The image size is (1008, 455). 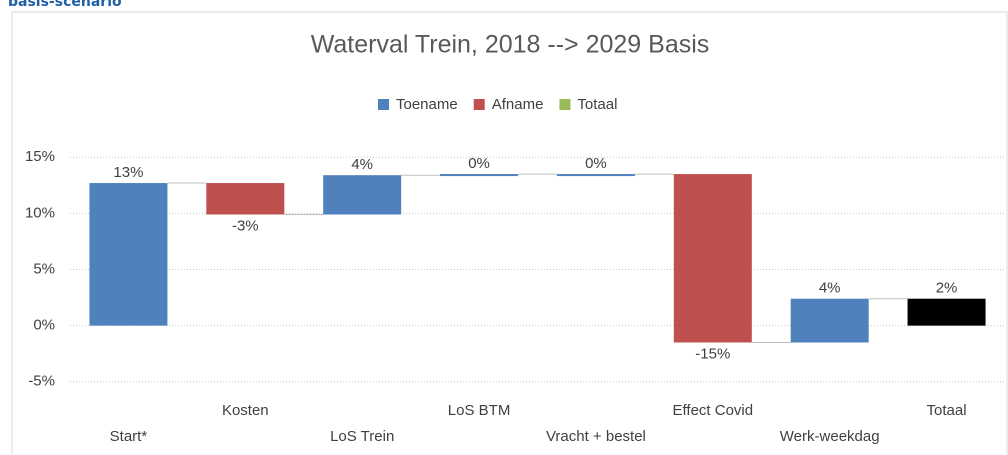 I want to click on data-label: -15%, so click(x=712, y=353).